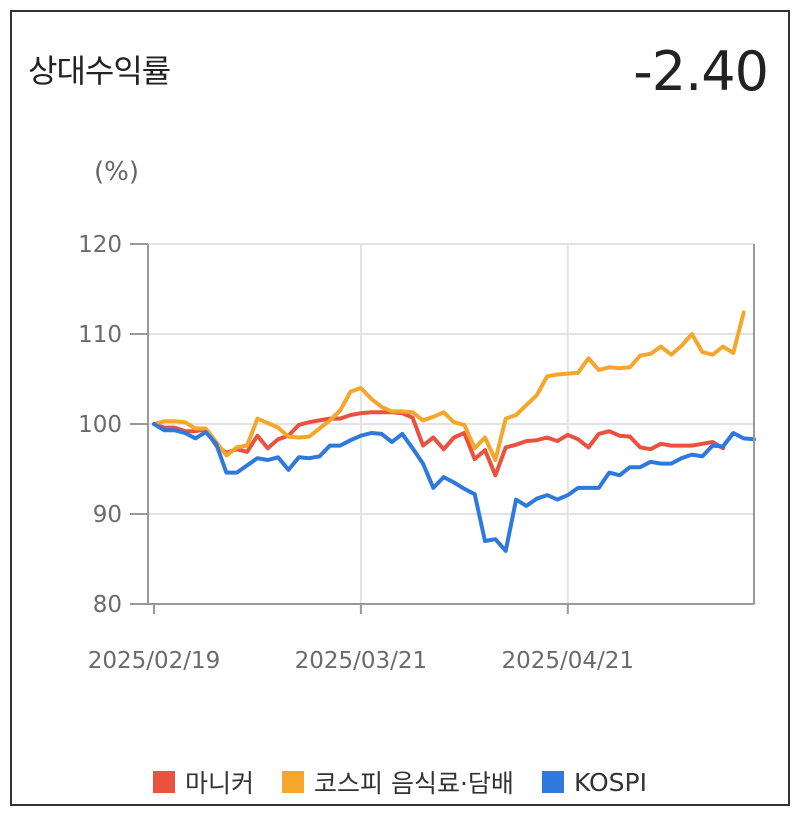 Image resolution: width=800 pixels, height=816 pixels. I want to click on legend-item-1: 코스피 음식료·담배, so click(398, 782).